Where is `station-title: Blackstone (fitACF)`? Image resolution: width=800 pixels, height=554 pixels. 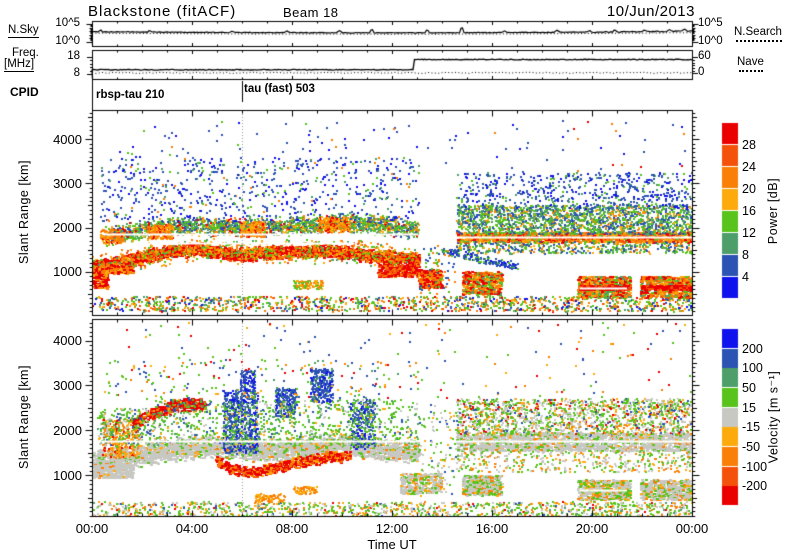
station-title: Blackstone (fitACF) is located at coordinates (162, 11).